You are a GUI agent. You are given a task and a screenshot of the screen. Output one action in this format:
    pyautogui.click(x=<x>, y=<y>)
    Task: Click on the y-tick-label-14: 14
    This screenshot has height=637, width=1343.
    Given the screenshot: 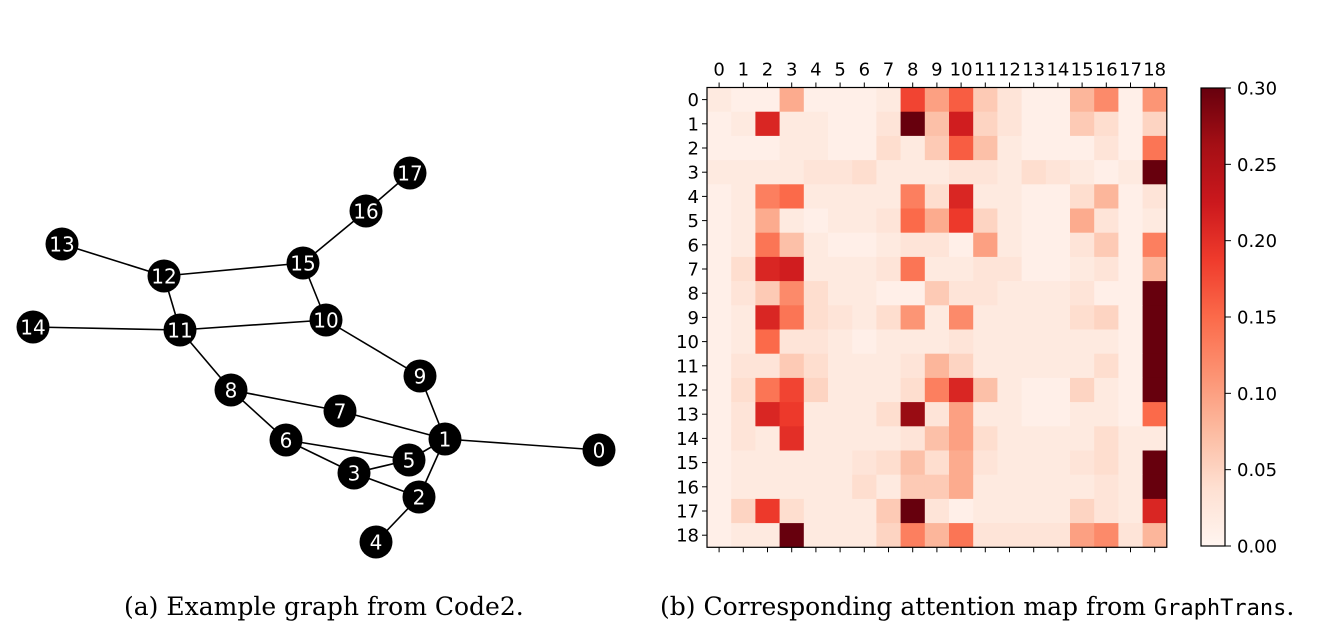 What is the action you would take?
    pyautogui.click(x=687, y=439)
    